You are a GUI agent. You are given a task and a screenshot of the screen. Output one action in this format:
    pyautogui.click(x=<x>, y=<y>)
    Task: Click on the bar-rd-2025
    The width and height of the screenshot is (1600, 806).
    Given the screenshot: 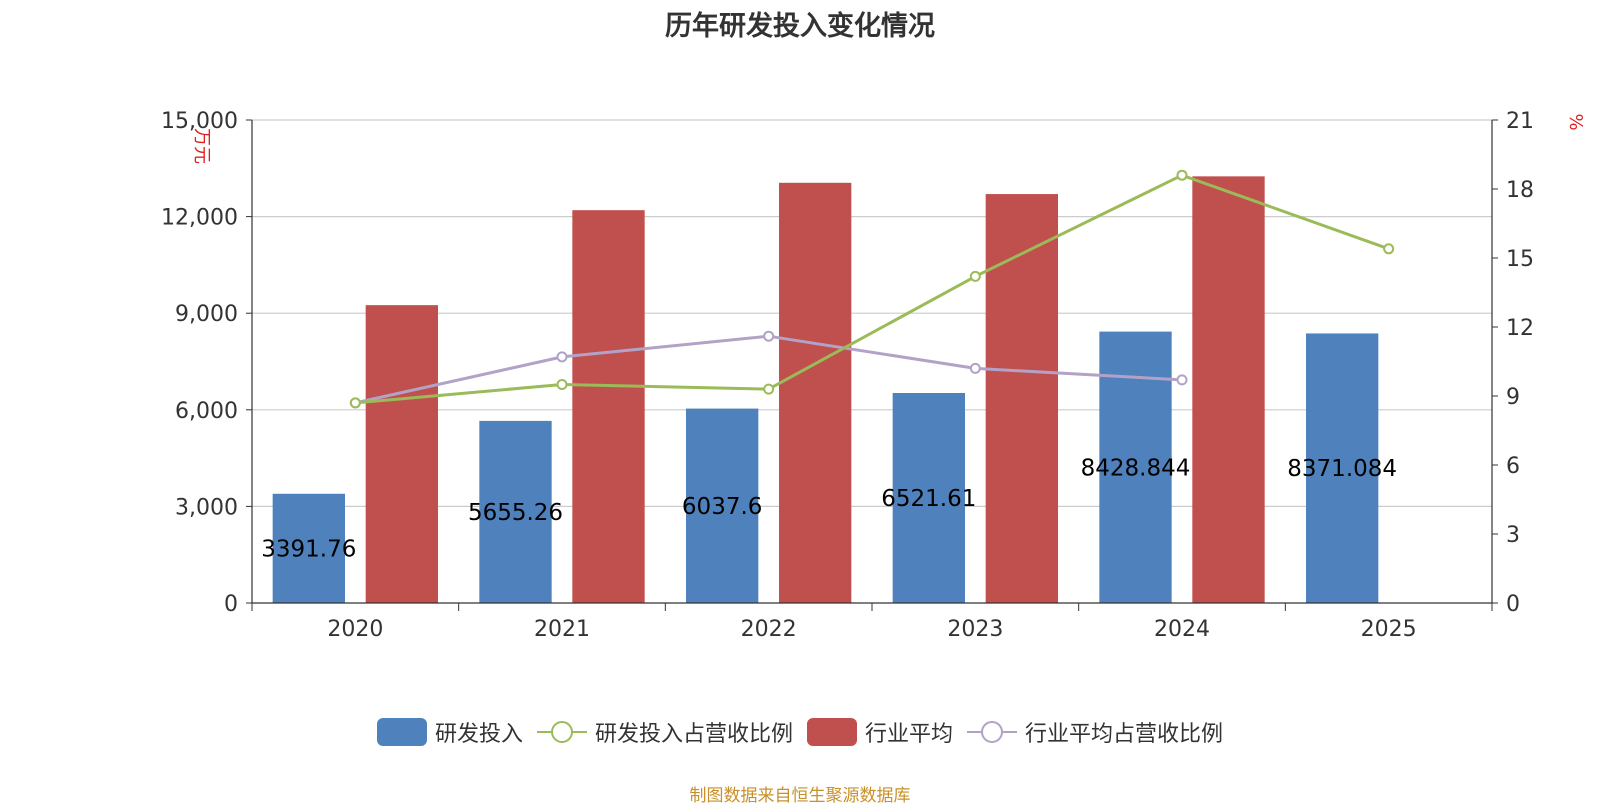 What is the action you would take?
    pyautogui.click(x=1342, y=468)
    